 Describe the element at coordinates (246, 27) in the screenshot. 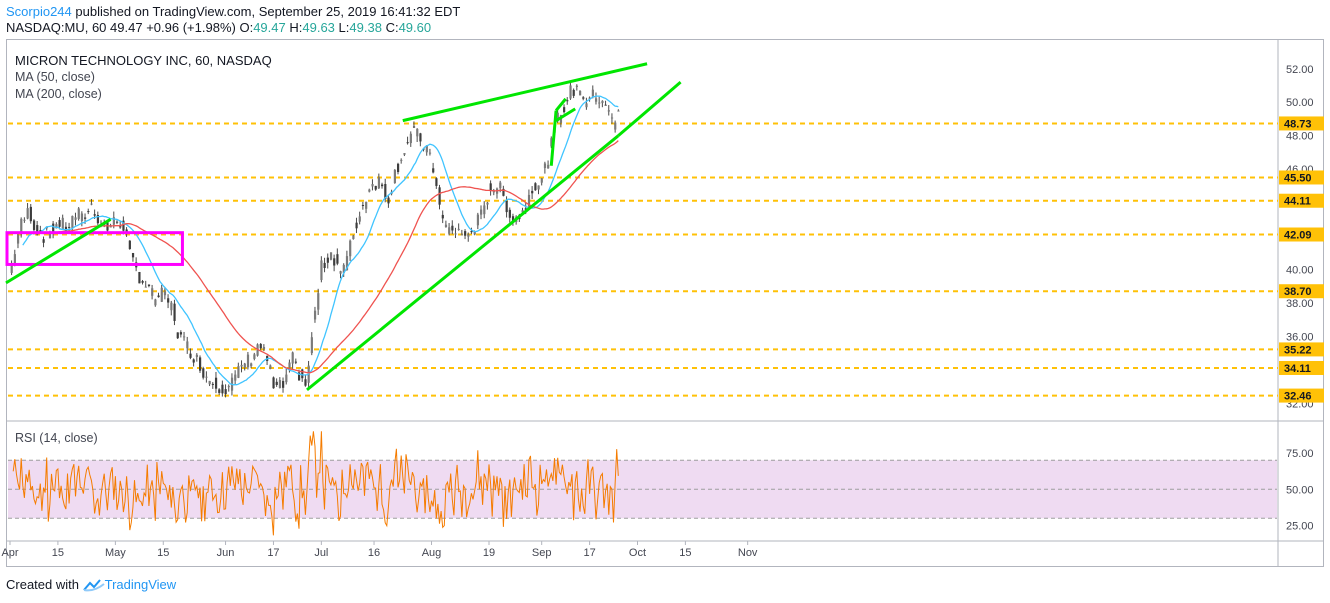

I see `open-label: O:` at that location.